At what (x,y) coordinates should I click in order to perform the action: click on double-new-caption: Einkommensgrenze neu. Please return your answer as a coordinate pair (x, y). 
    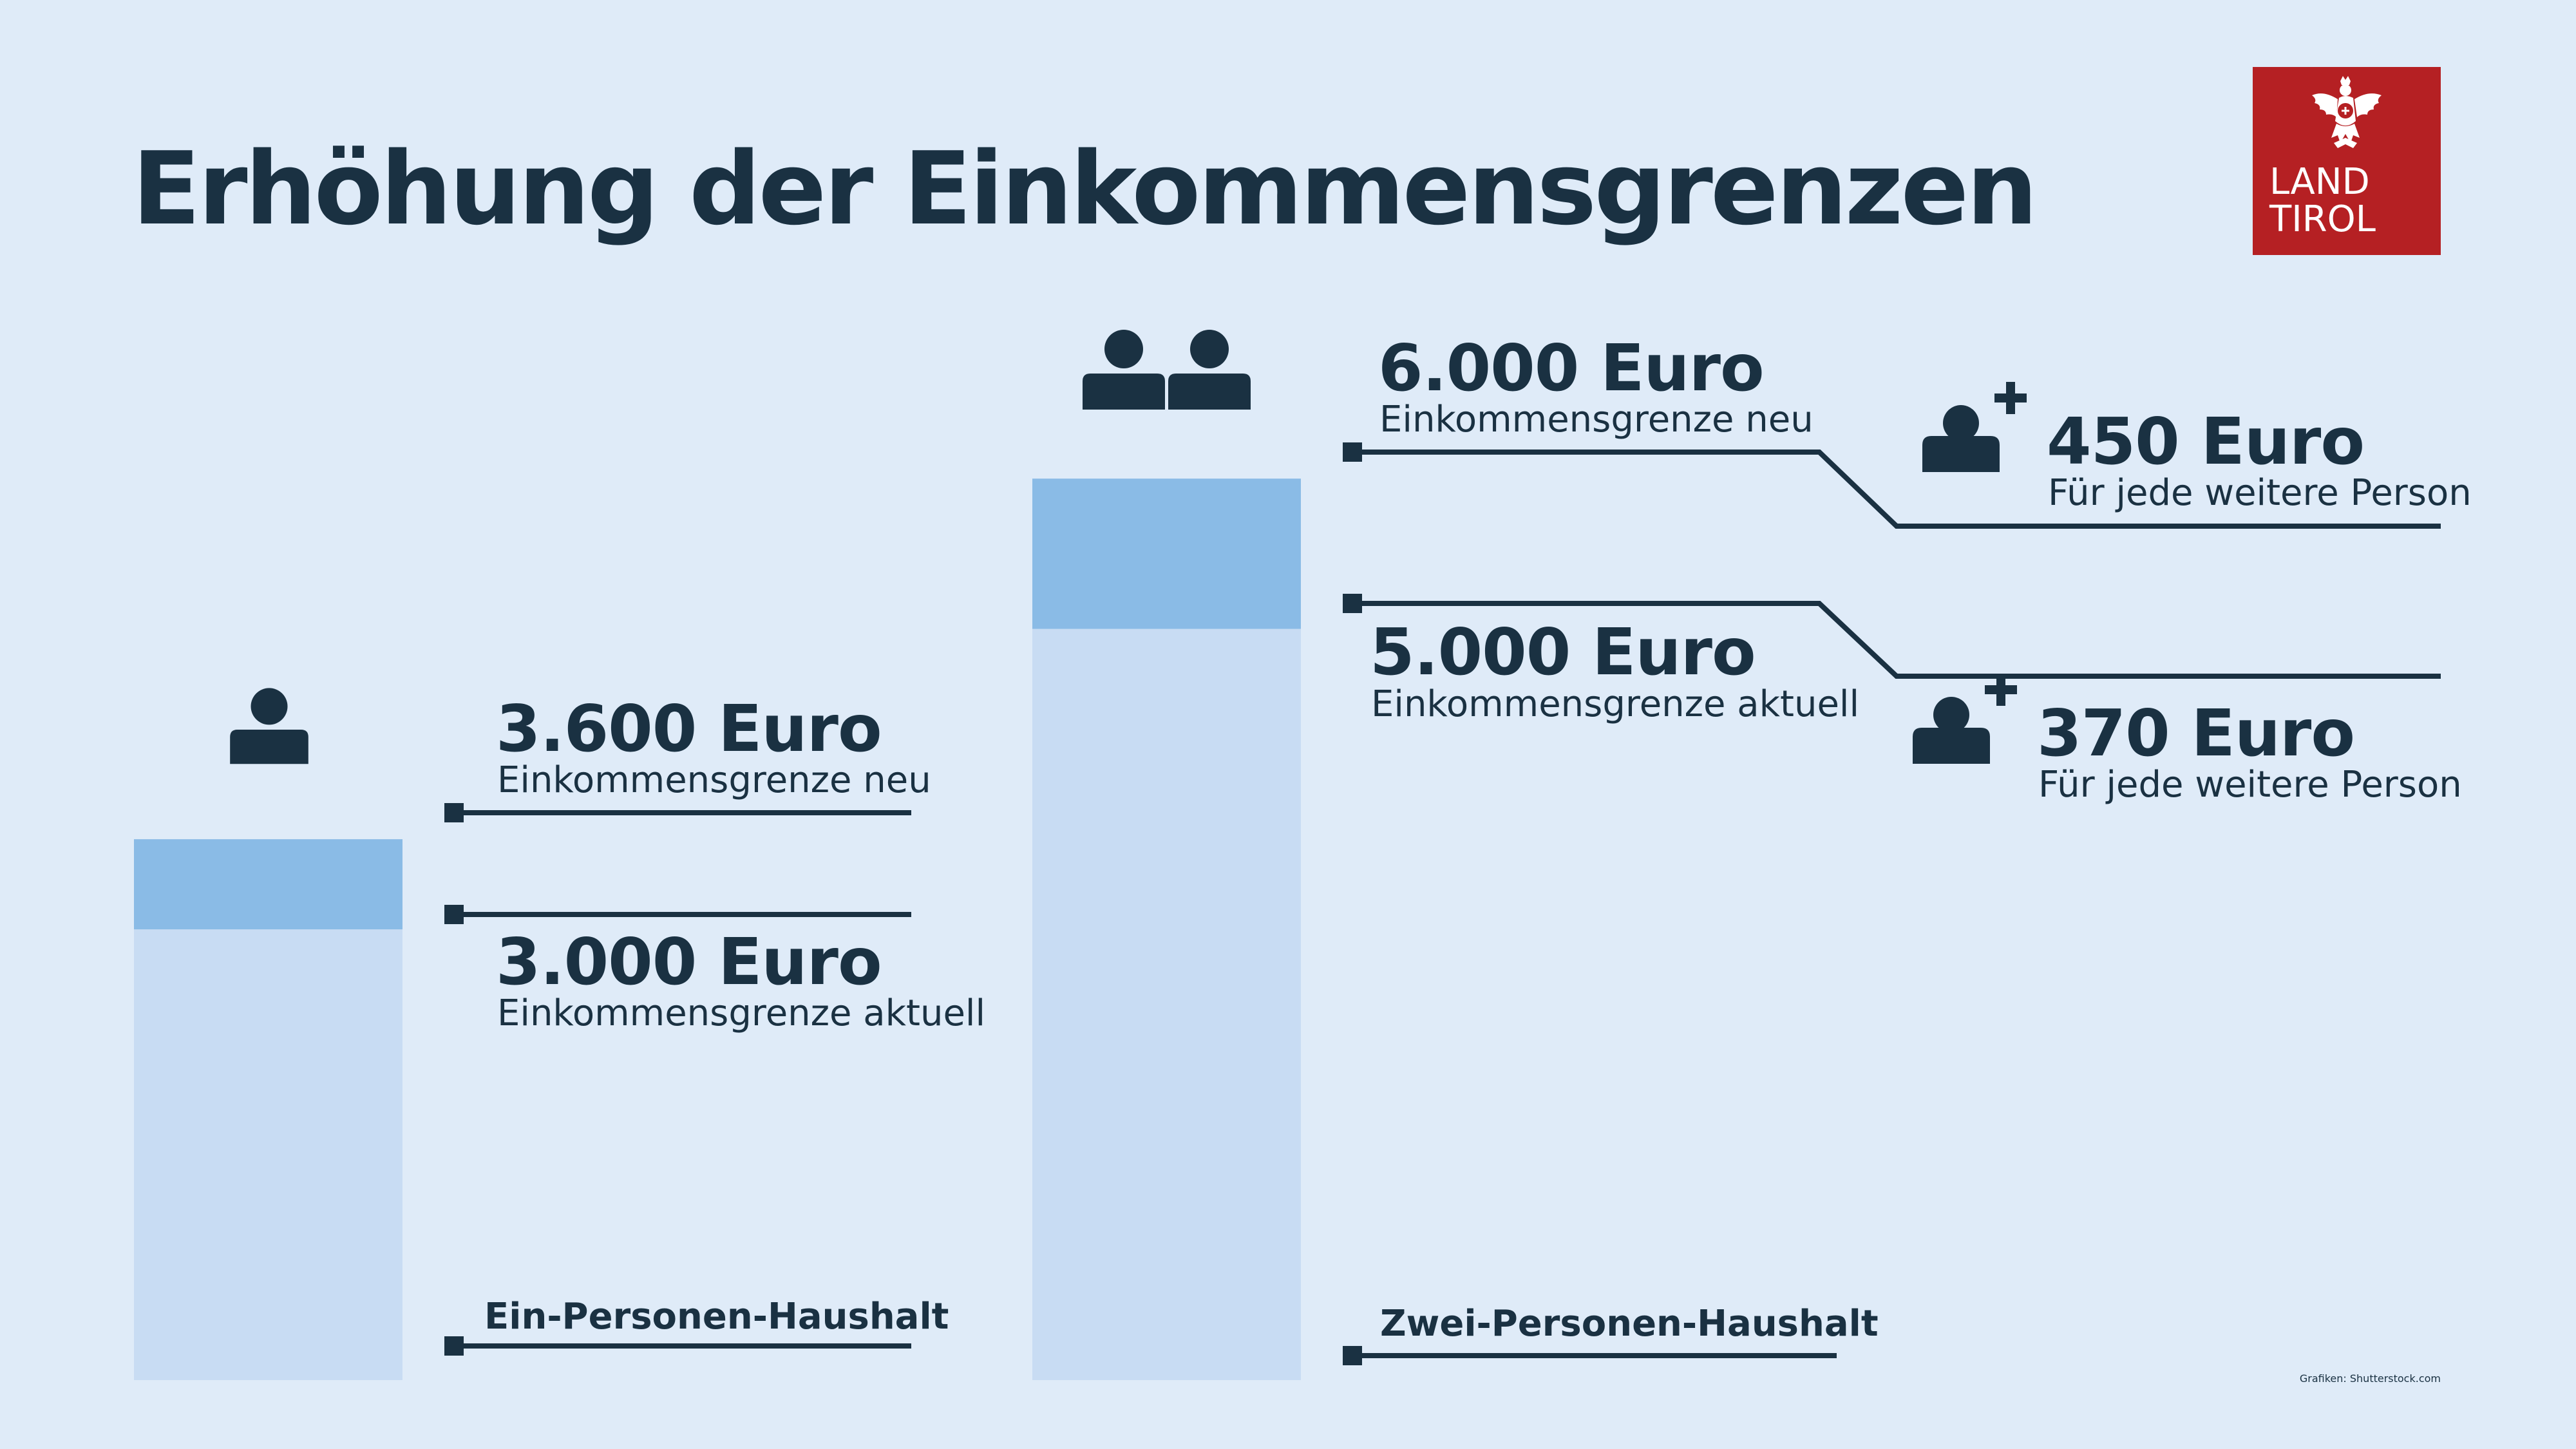
    Looking at the image, I should click on (1597, 419).